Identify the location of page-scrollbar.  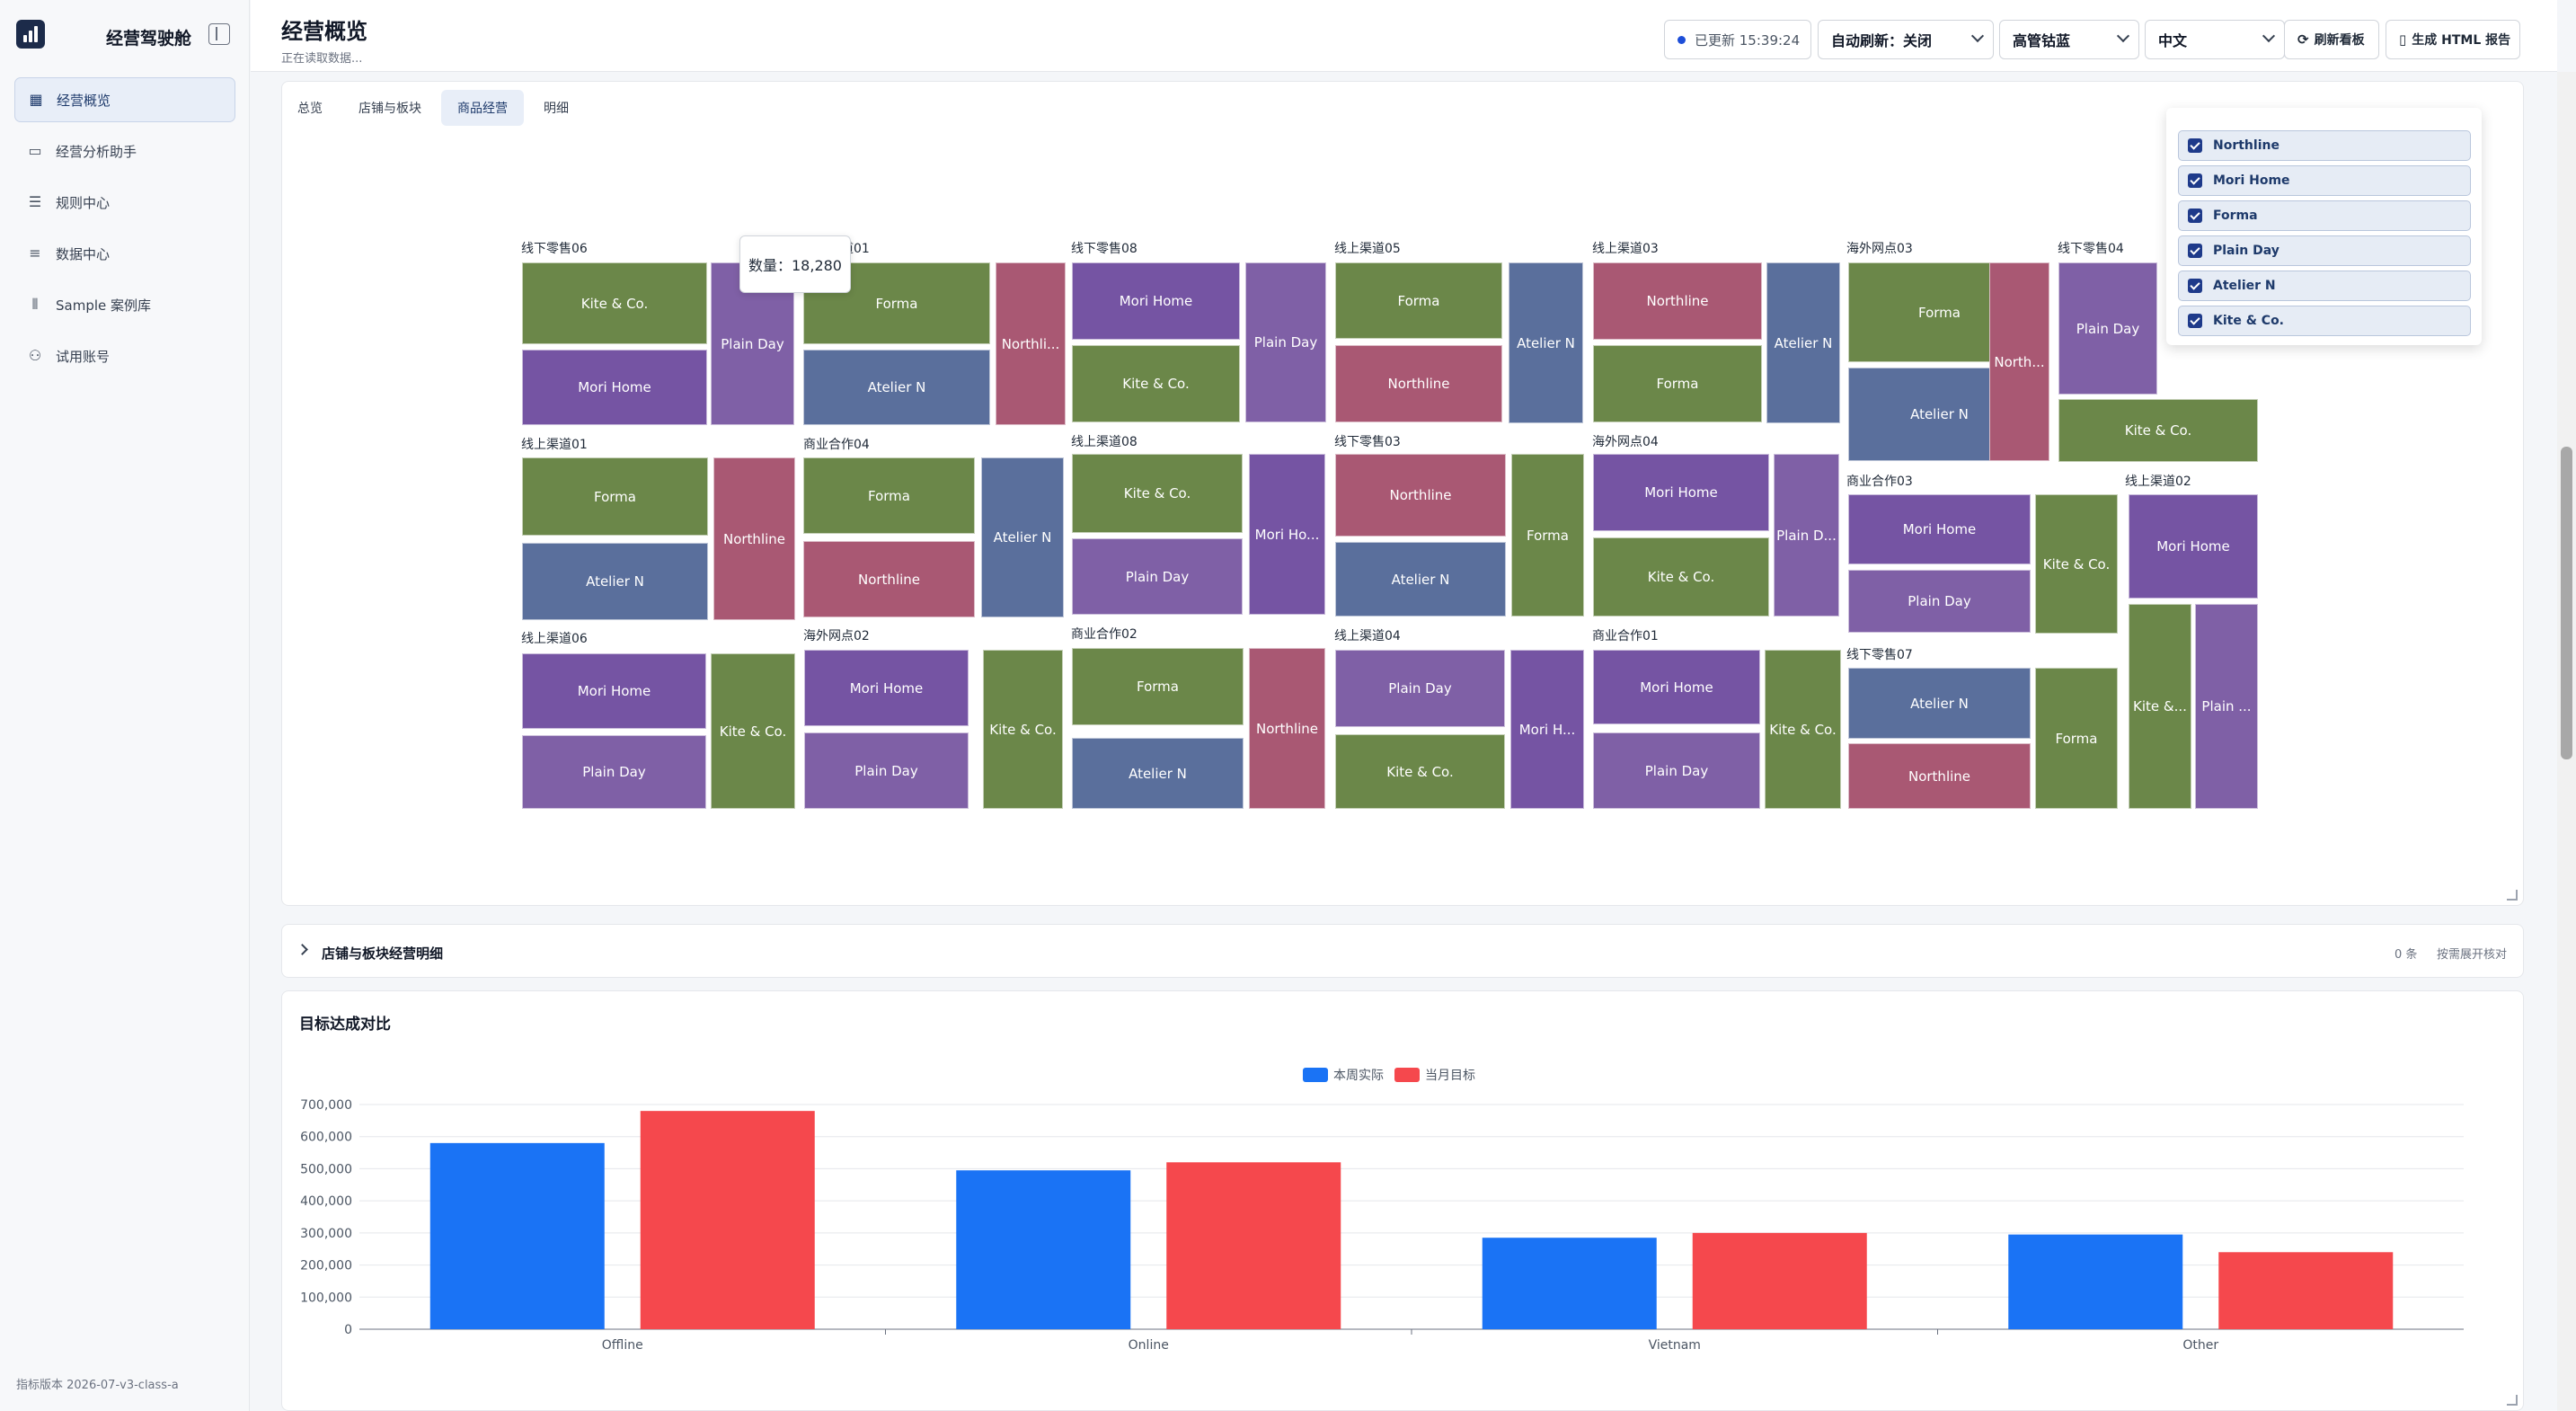
(2566, 742).